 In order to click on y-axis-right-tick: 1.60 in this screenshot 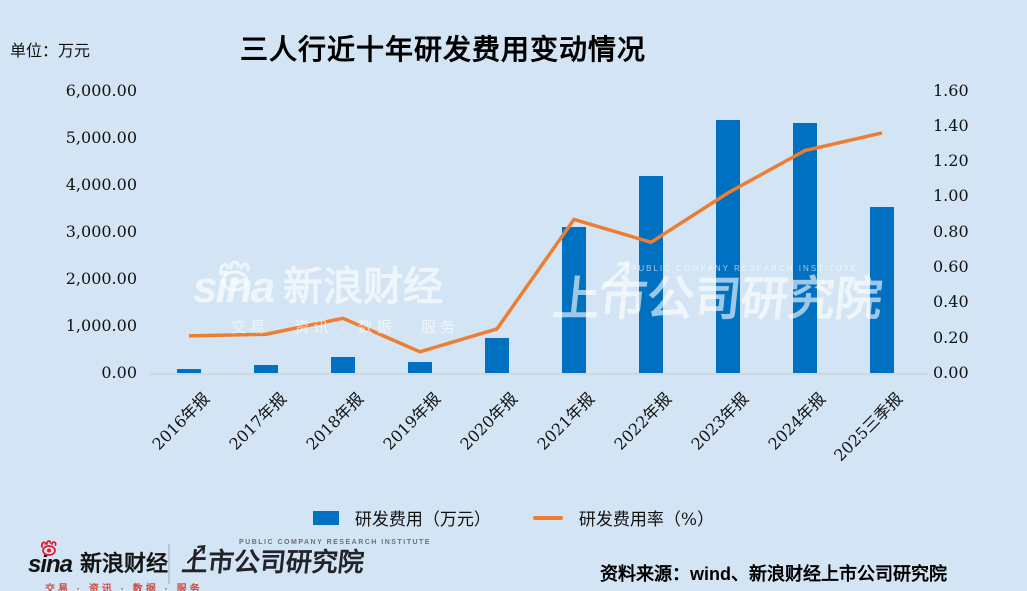, I will do `click(951, 90)`.